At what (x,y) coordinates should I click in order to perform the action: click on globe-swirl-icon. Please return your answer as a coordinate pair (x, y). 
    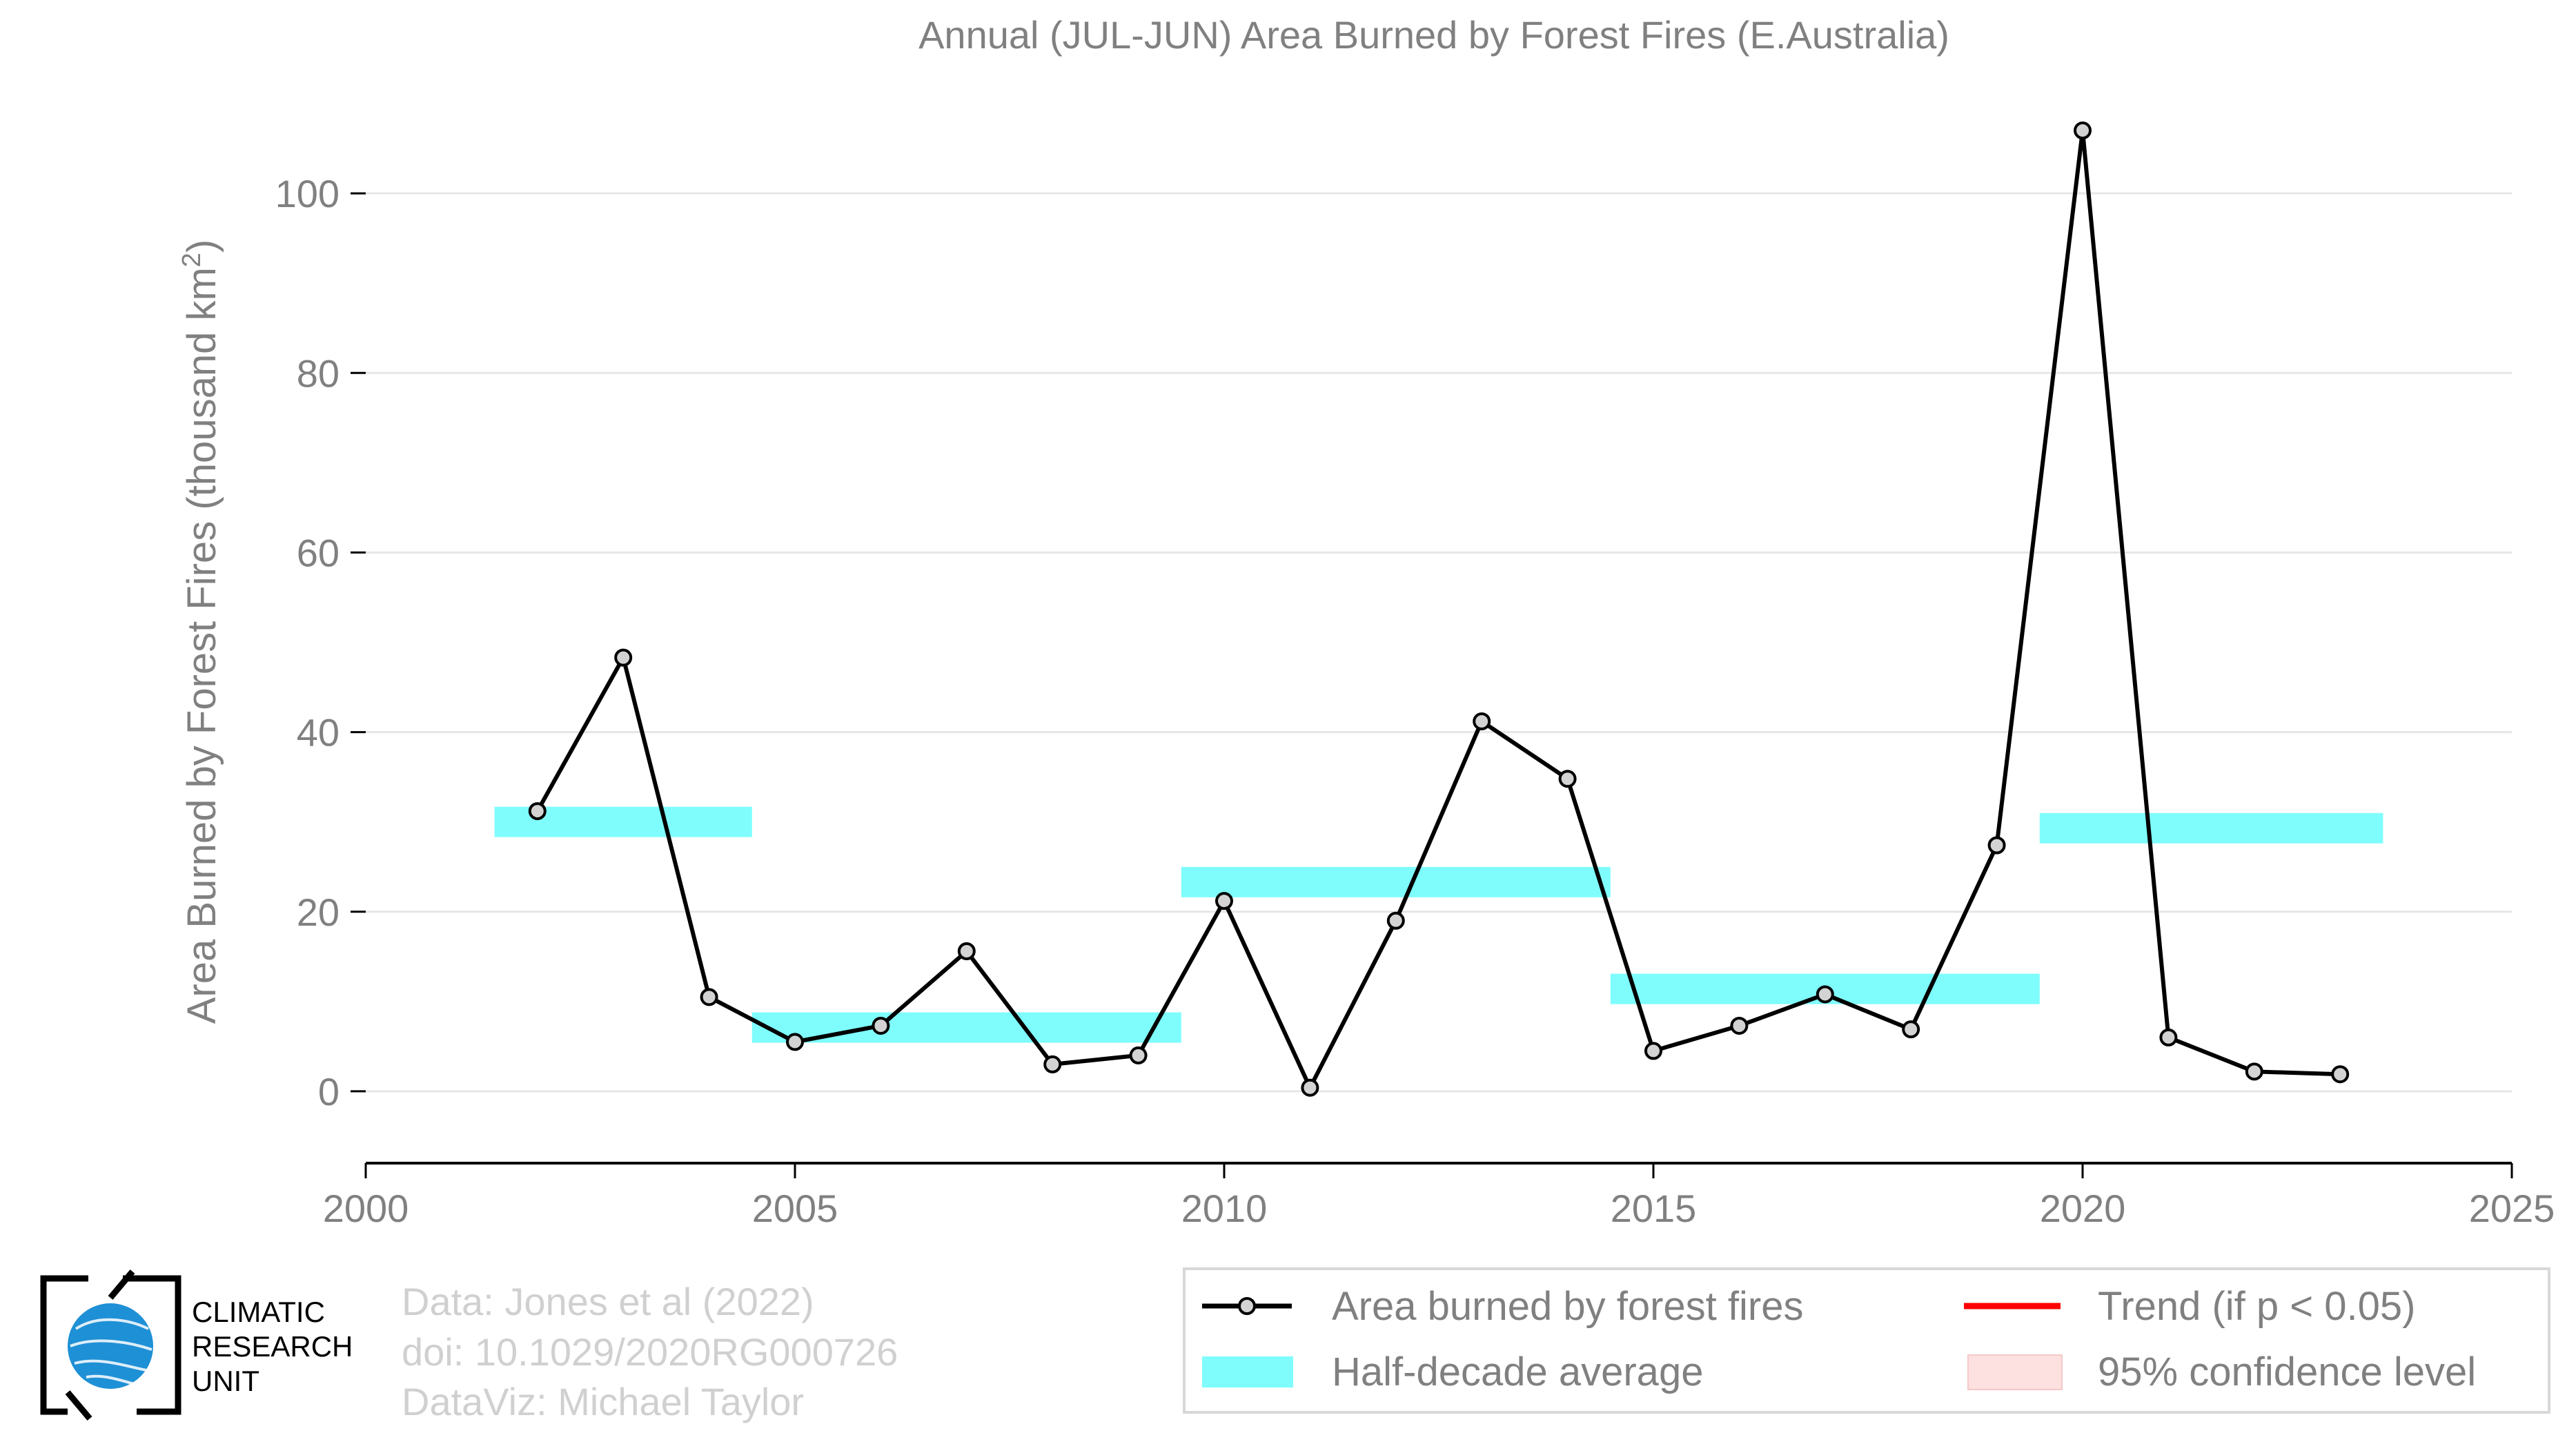
    Looking at the image, I should click on (111, 1352).